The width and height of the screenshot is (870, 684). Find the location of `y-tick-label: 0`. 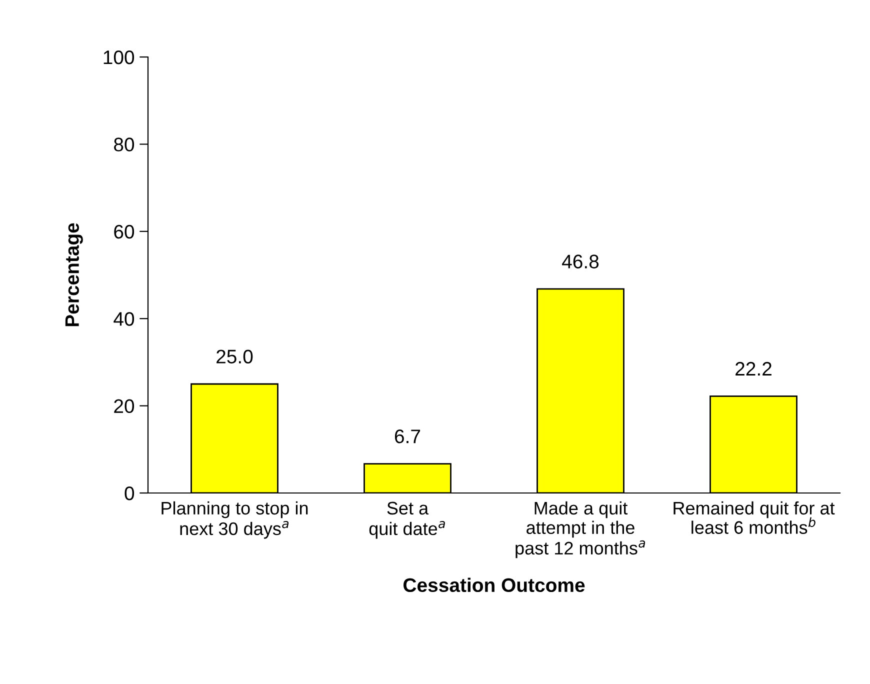

y-tick-label: 0 is located at coordinates (129, 493).